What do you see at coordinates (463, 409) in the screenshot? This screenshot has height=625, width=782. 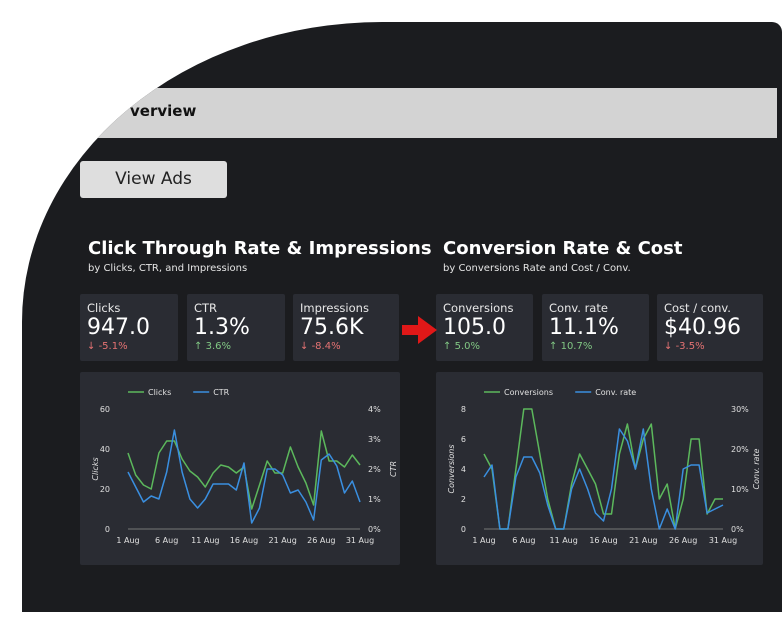 I see `y-tick-label: 8` at bounding box center [463, 409].